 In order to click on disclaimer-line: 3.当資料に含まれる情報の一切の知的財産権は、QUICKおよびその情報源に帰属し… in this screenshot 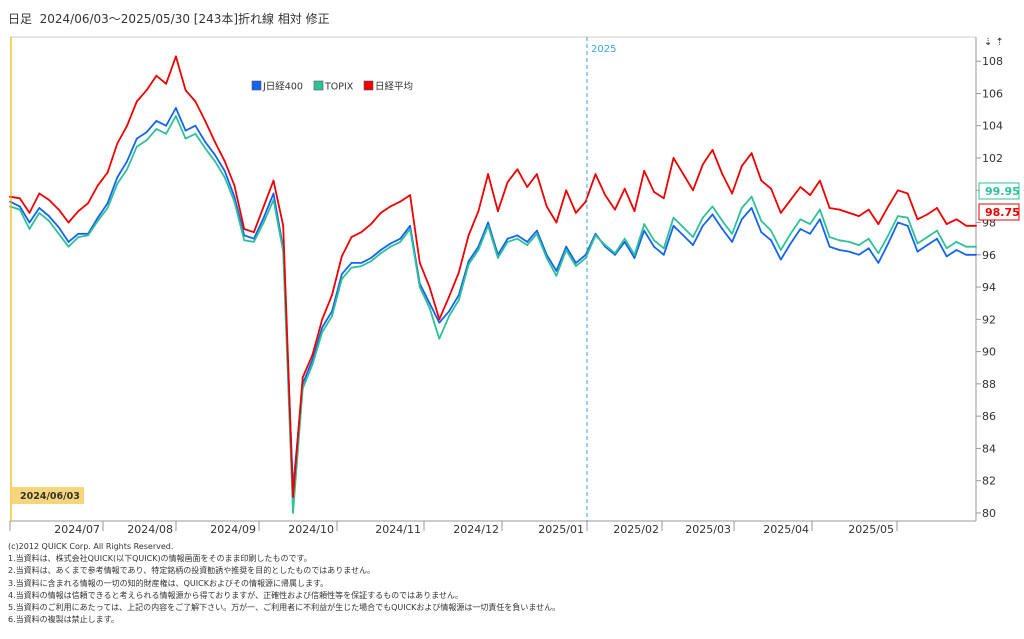, I will do `click(168, 583)`.